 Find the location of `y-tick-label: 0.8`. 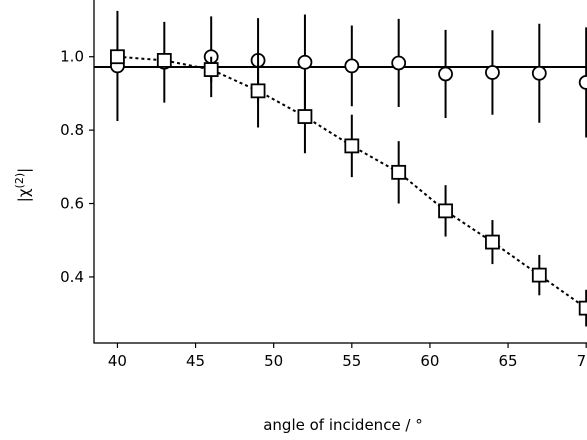

y-tick-label: 0.8 is located at coordinates (72, 130).